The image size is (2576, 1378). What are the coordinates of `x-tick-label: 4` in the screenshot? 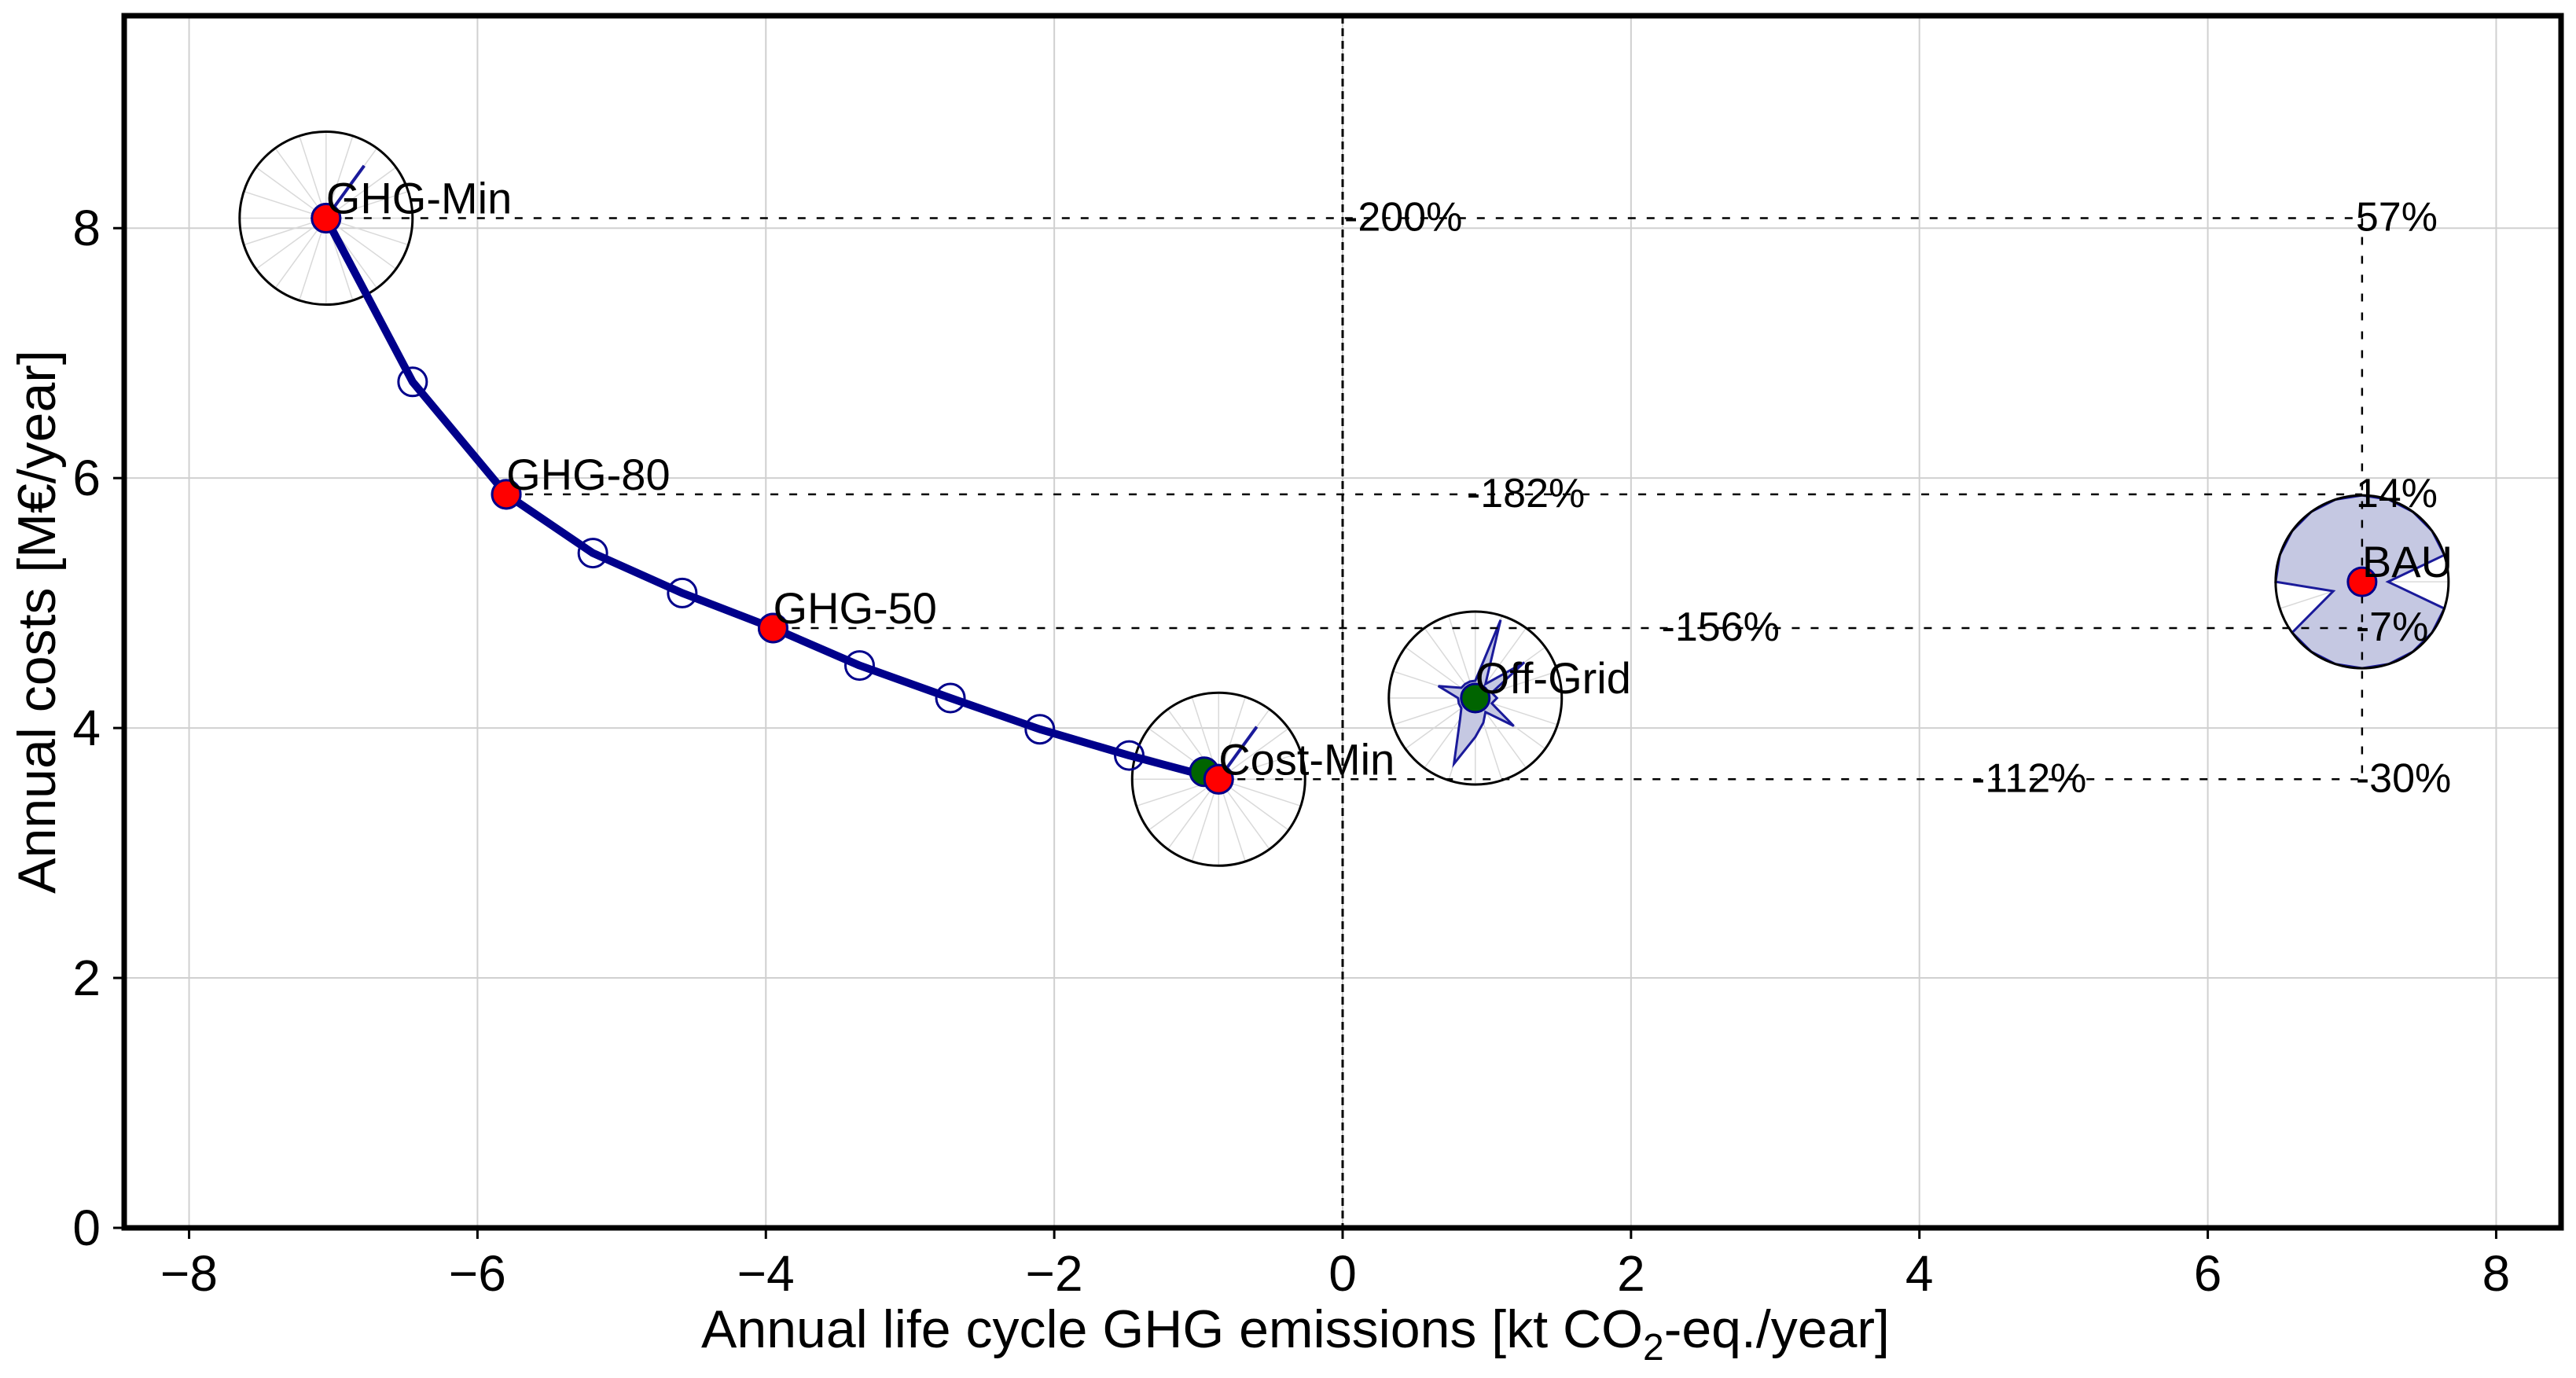 It's located at (1919, 1273).